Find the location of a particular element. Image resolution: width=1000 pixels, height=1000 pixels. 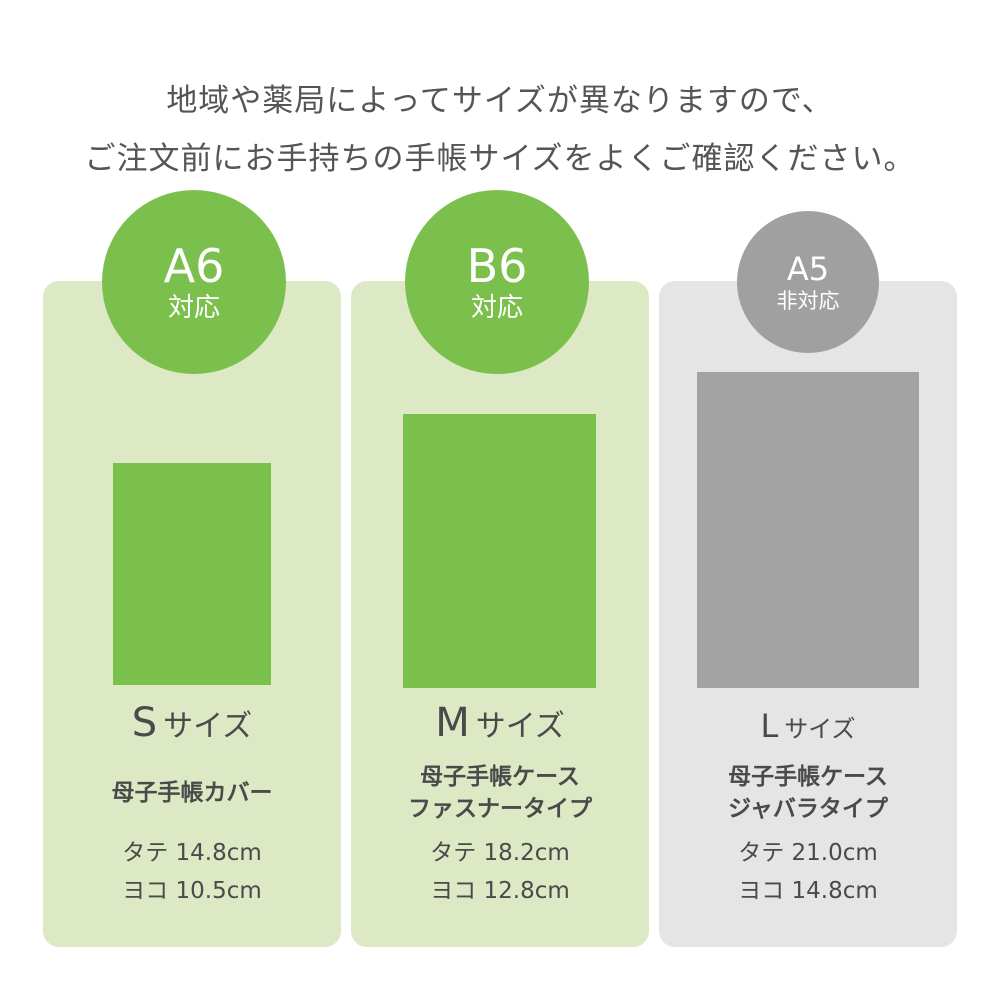

dimensions-s: タテ 14.8cm ヨコ 10.5cm is located at coordinates (192, 872).